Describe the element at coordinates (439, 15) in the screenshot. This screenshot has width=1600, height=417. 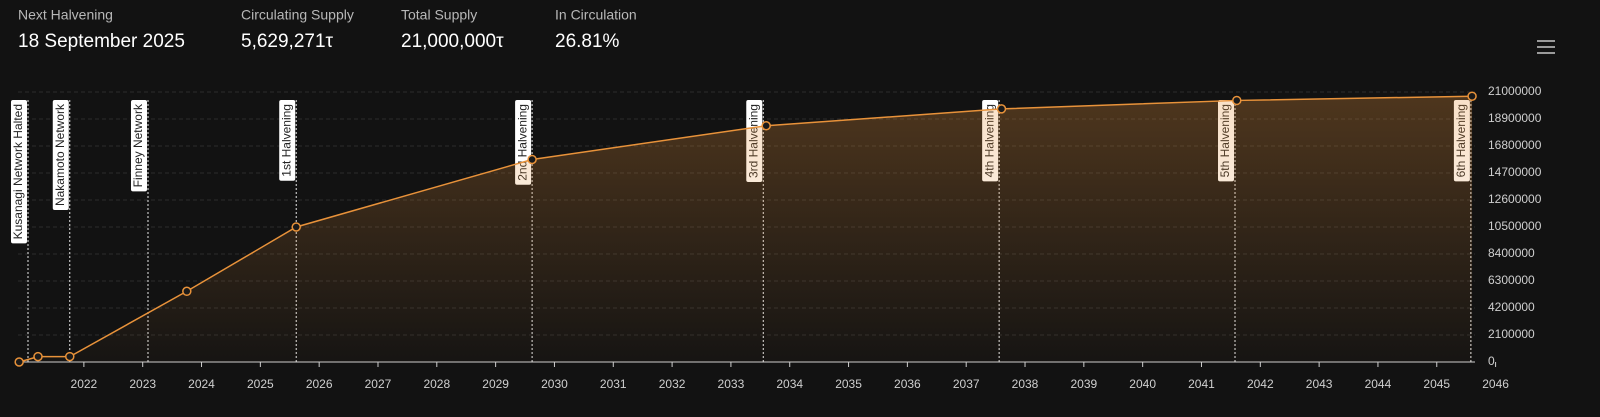
I see `stat-label: Total Supply` at that location.